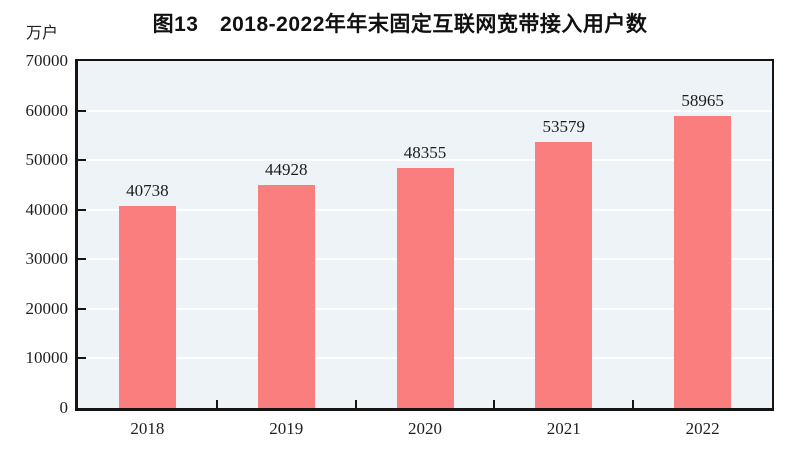 Image resolution: width=800 pixels, height=458 pixels. Describe the element at coordinates (147, 191) in the screenshot. I see `bar-value-label: 40738` at that location.